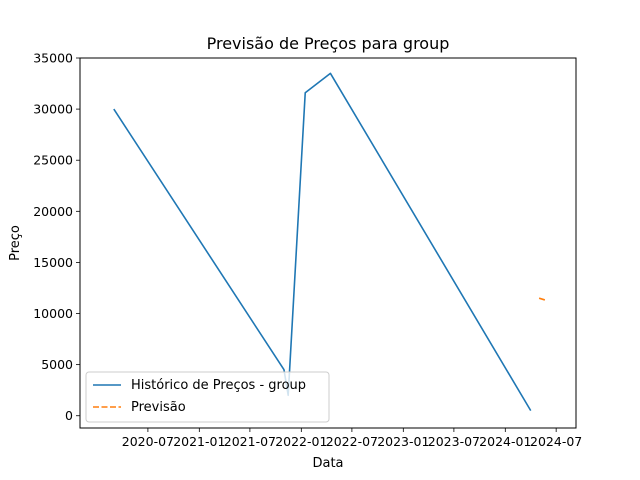 The height and width of the screenshot is (480, 640). I want to click on x-tick-label: 2024-07, so click(556, 441).